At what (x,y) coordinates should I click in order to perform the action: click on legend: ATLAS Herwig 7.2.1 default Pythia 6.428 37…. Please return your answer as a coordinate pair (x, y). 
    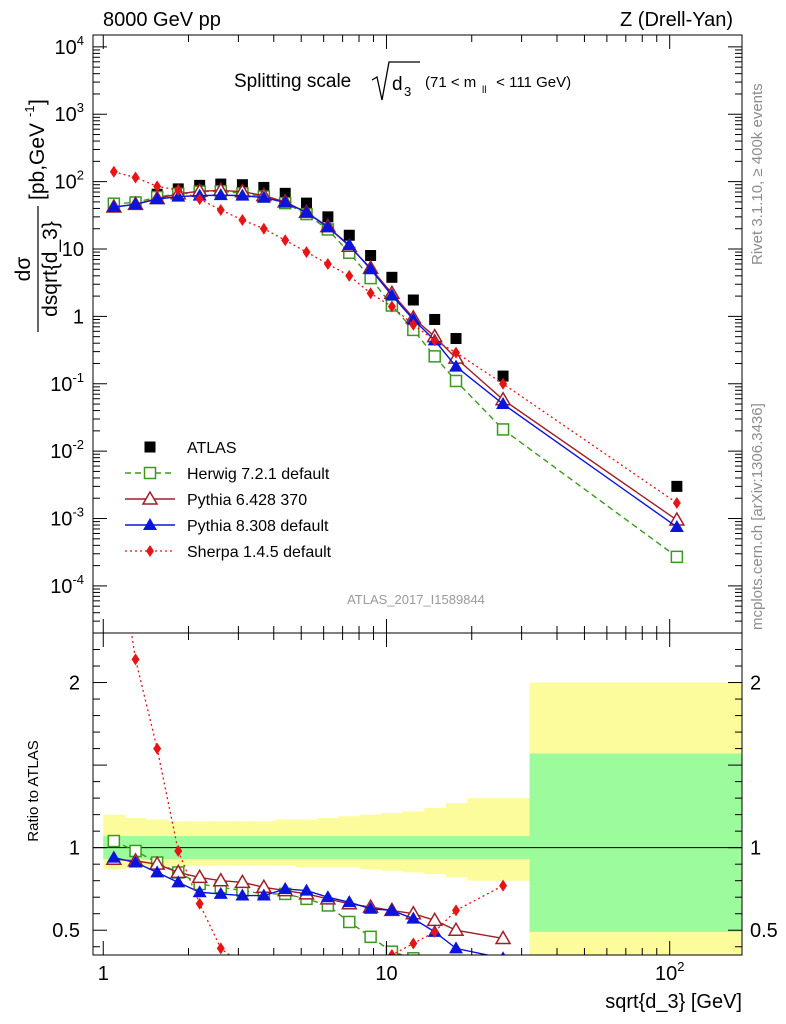
    Looking at the image, I should click on (228, 500).